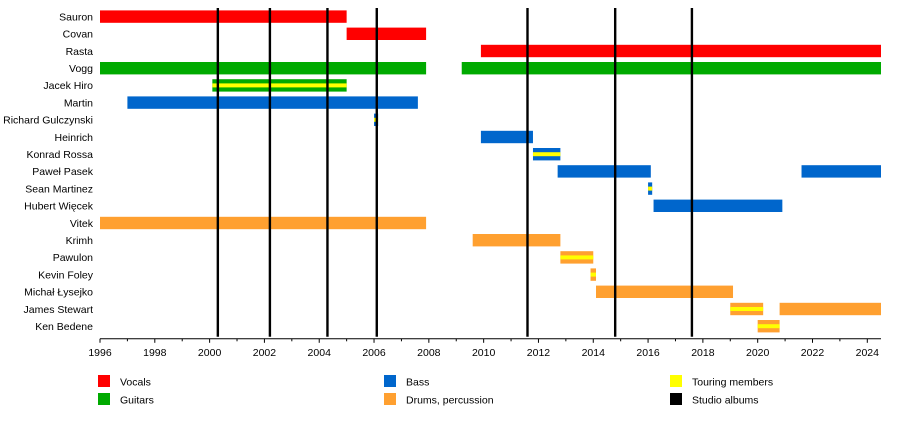  I want to click on legend-swatch-vocals, so click(104, 381).